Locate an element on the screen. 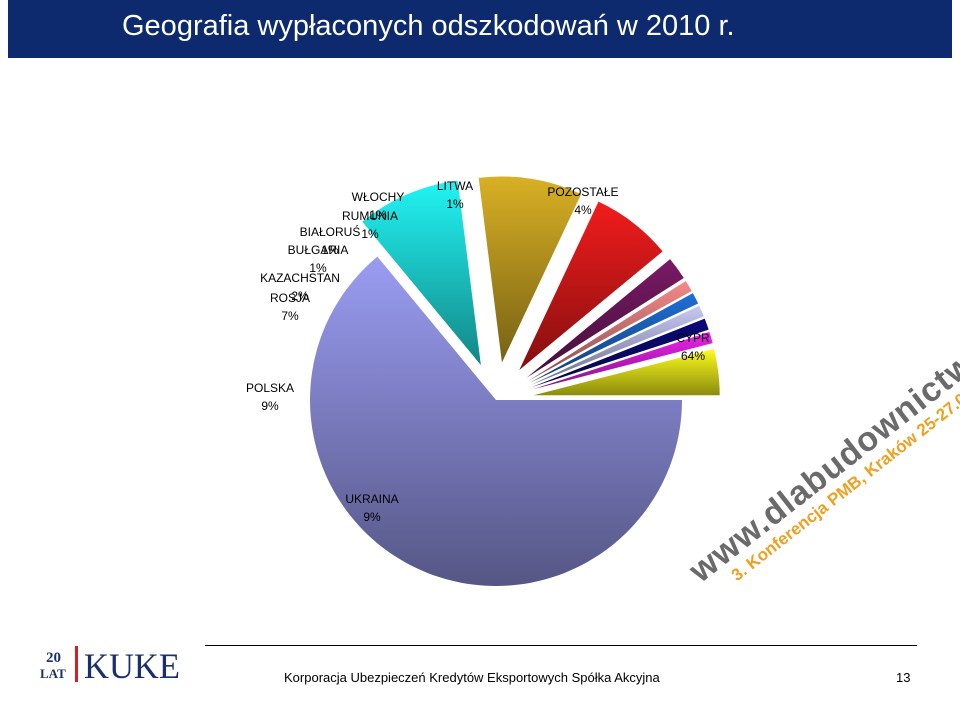 The image size is (960, 708). label-rumunia: RUMUNIA 1% is located at coordinates (370, 225).